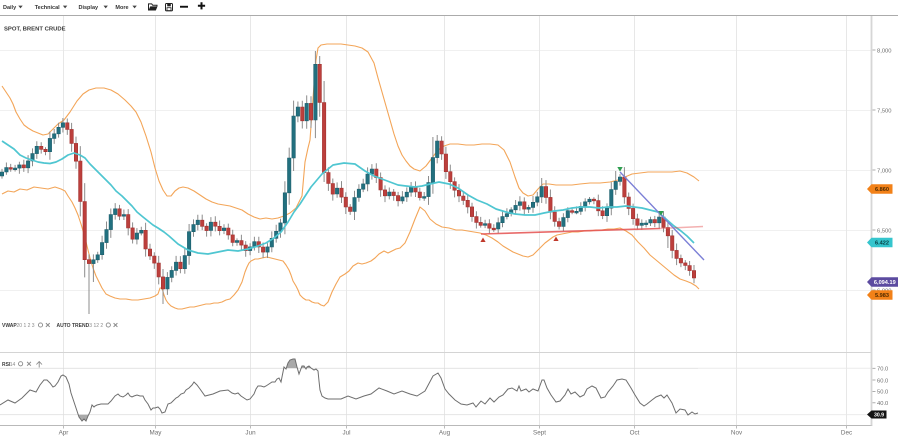  I want to click on svg-text: 5.983, so click(882, 296).